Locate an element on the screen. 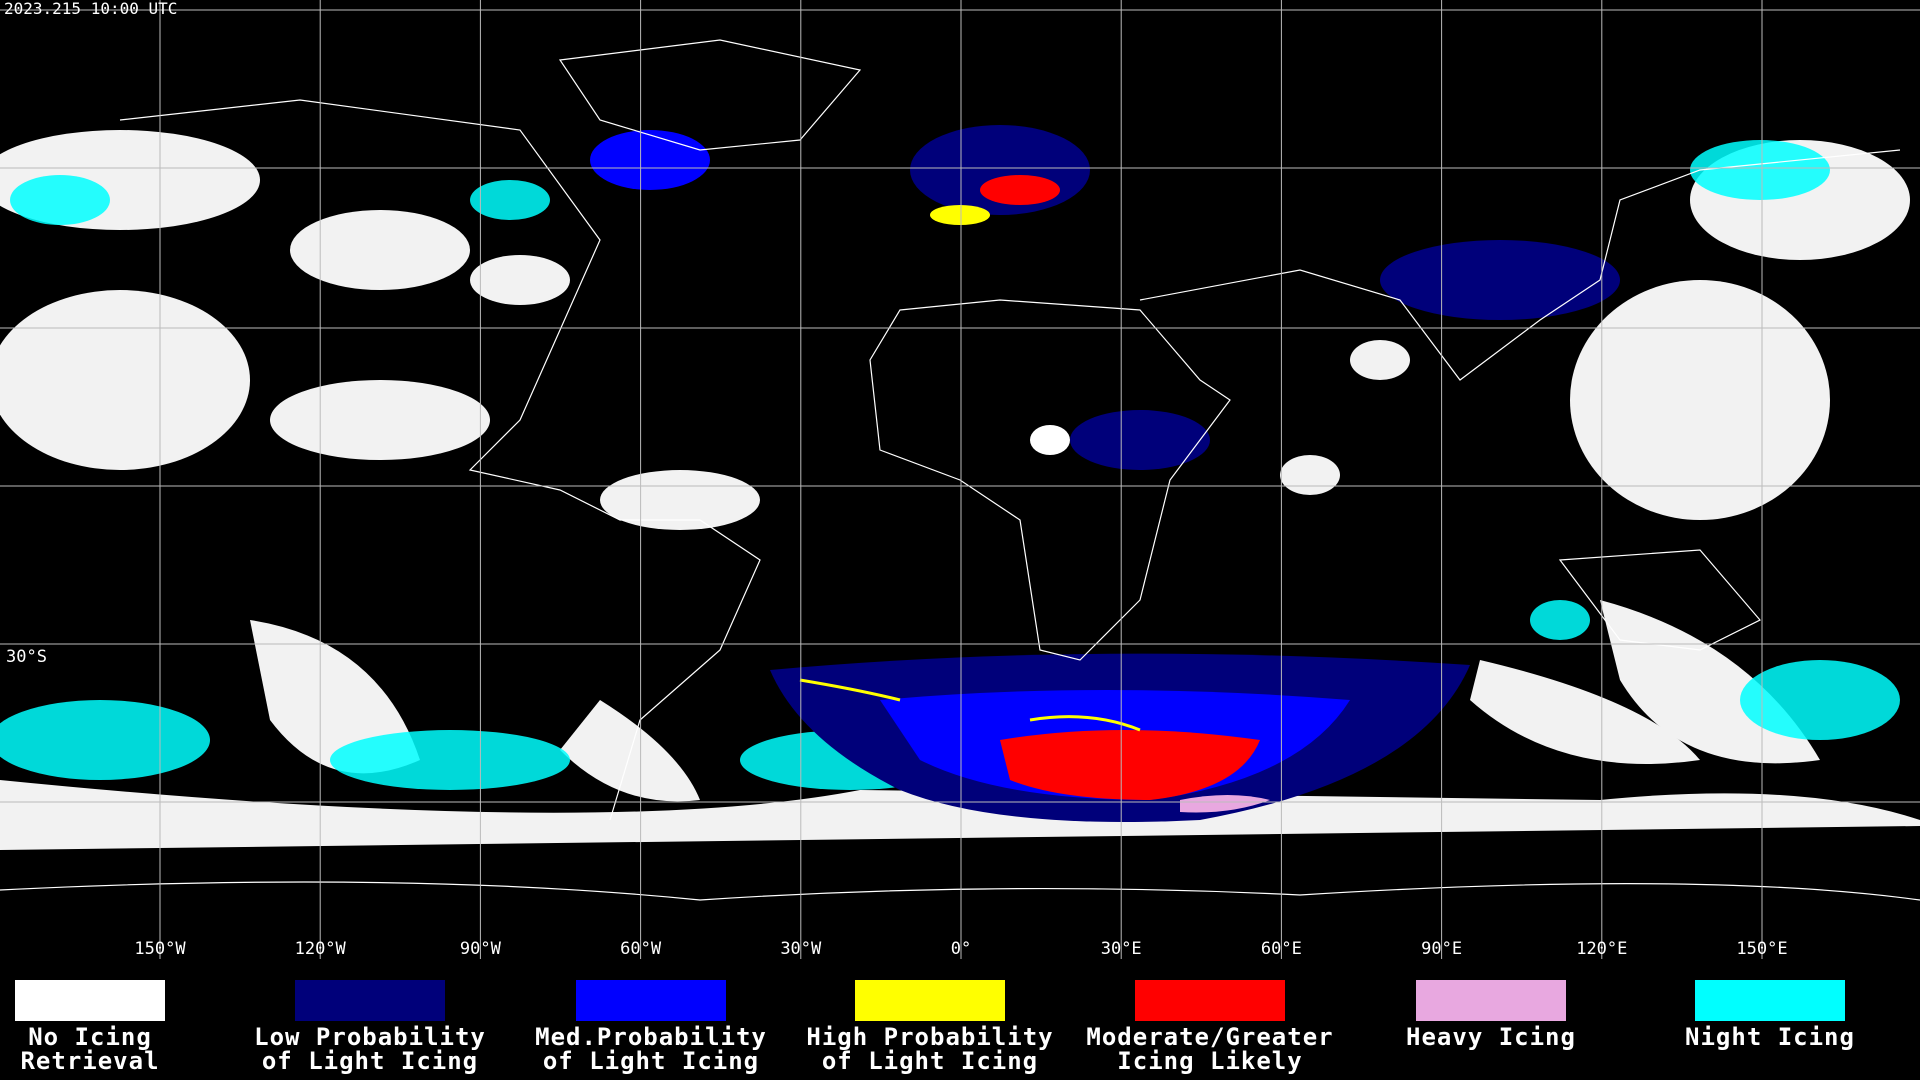  legend-label: Heavy Icing is located at coordinates (1491, 1037).